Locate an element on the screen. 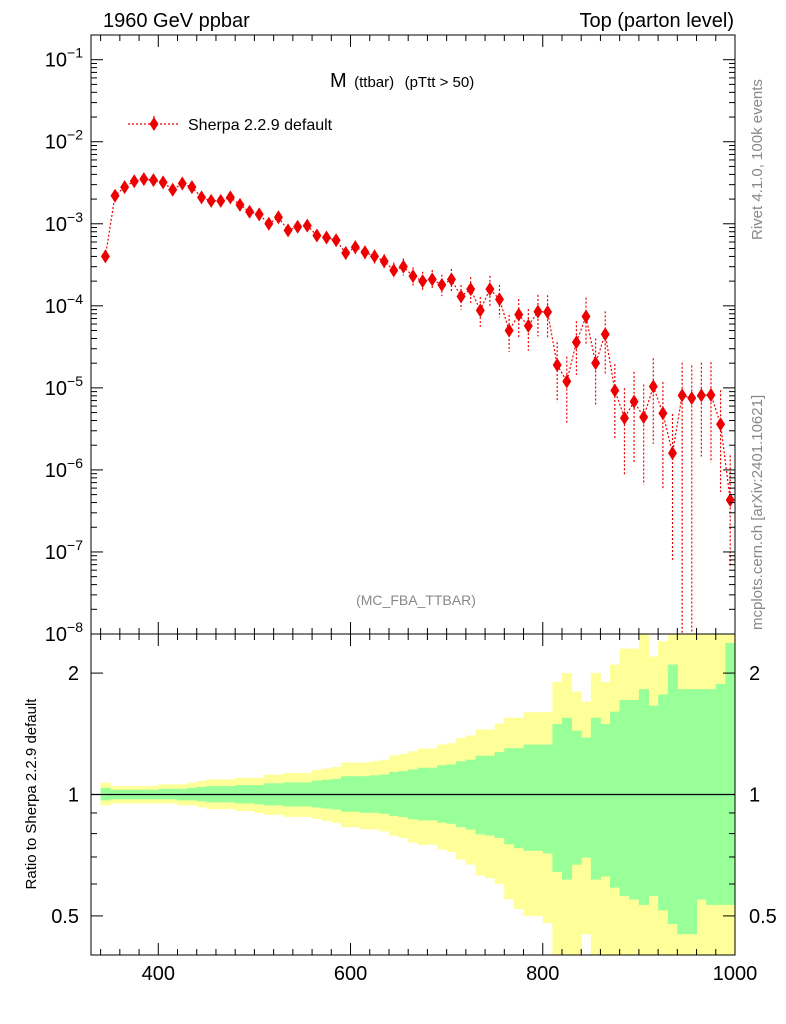 This screenshot has height=1024, width=786. side-text-upper: Rivet 4.1.0, 100k events is located at coordinates (757, 159).